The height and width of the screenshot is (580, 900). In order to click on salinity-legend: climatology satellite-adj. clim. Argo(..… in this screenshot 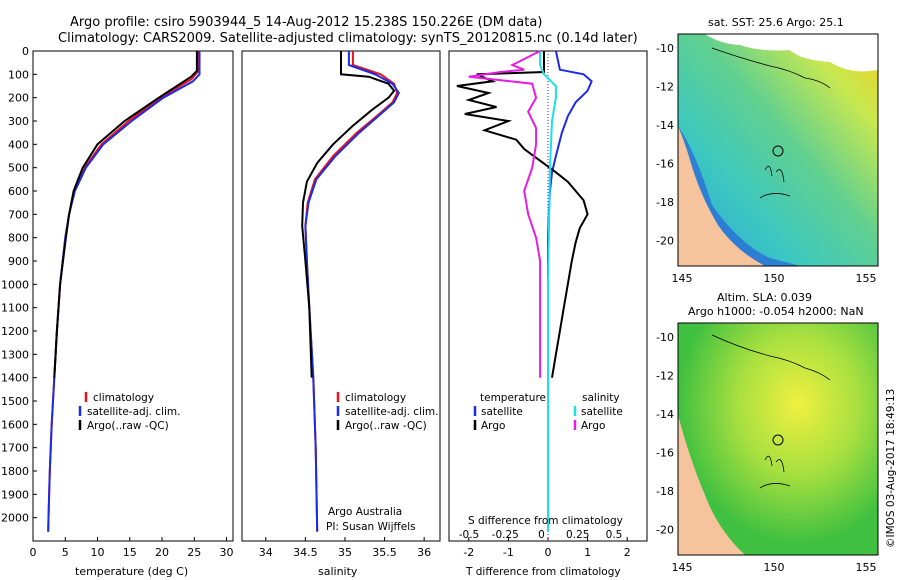, I will do `click(387, 412)`.